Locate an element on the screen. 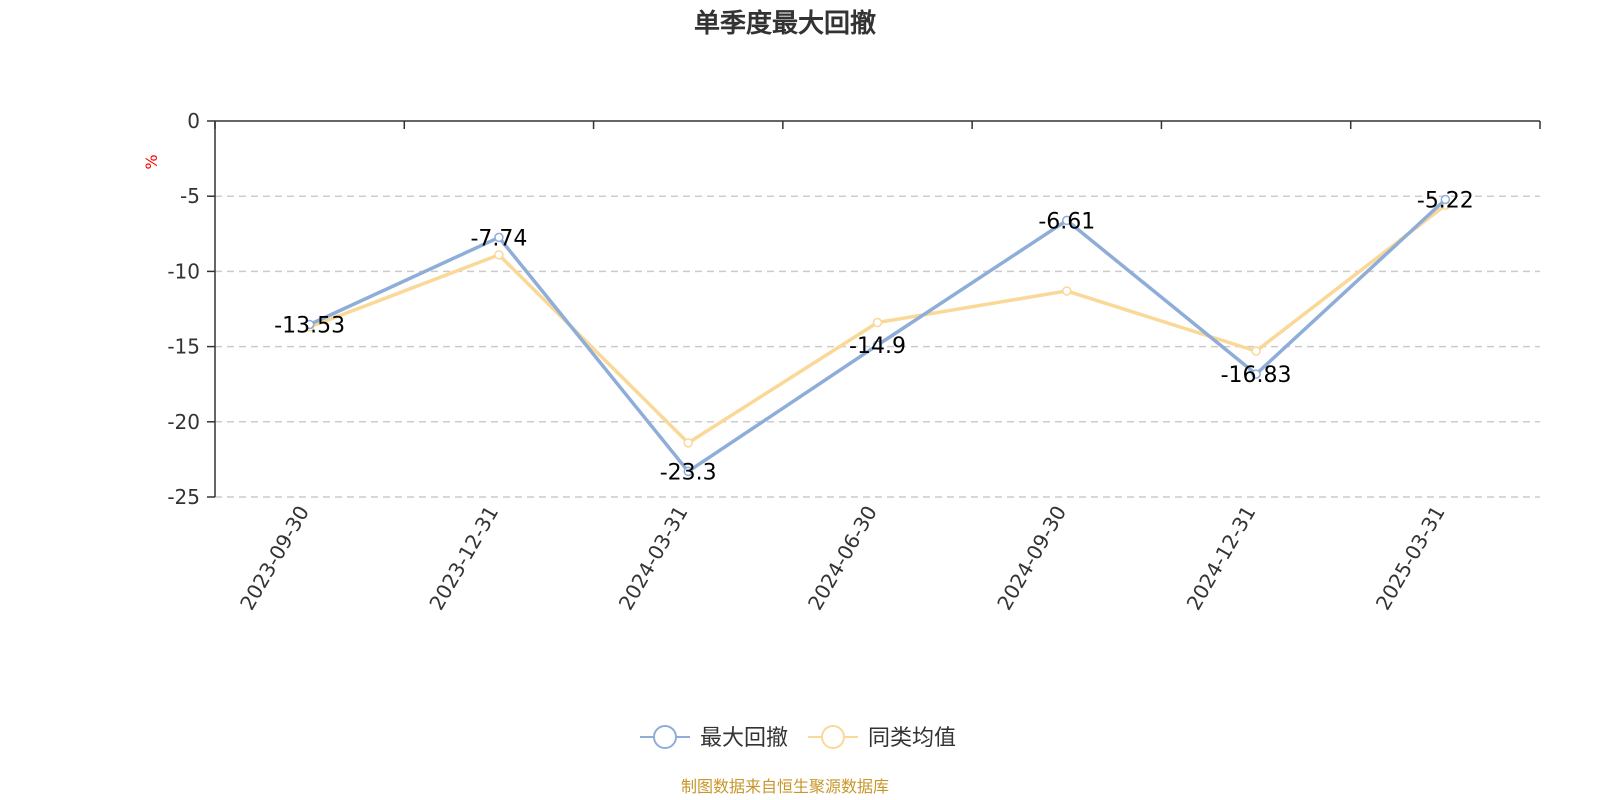 The image size is (1600, 800). legend-label: 同类均值 is located at coordinates (912, 738).